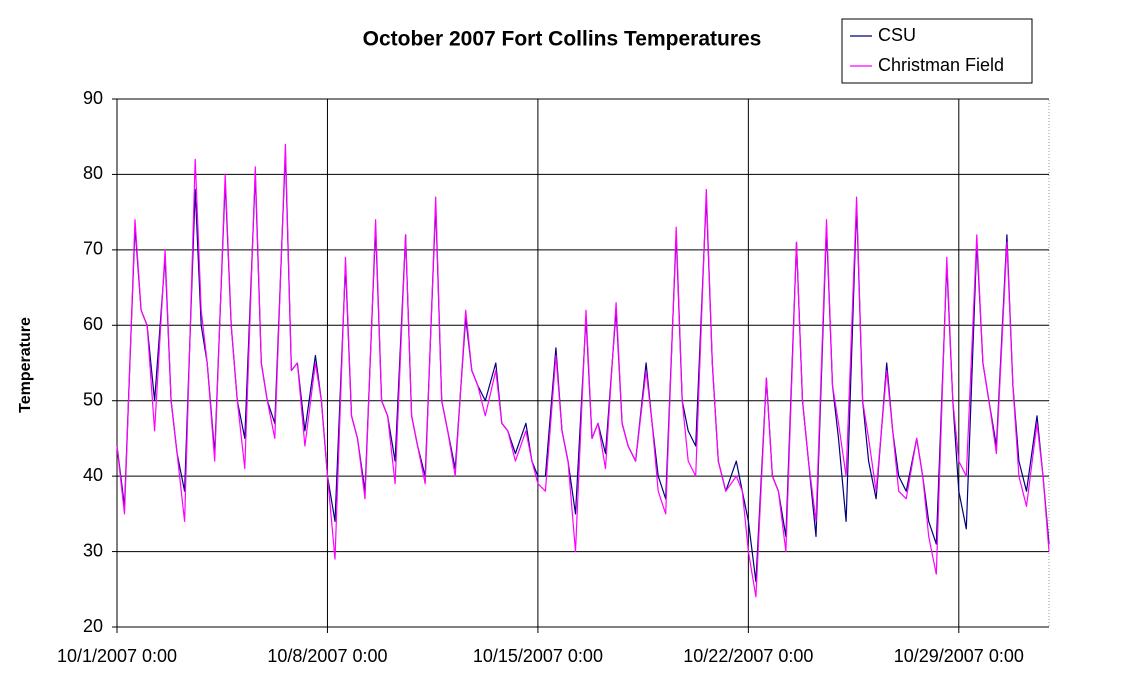  I want to click on y-tick-label: 90, so click(93, 98).